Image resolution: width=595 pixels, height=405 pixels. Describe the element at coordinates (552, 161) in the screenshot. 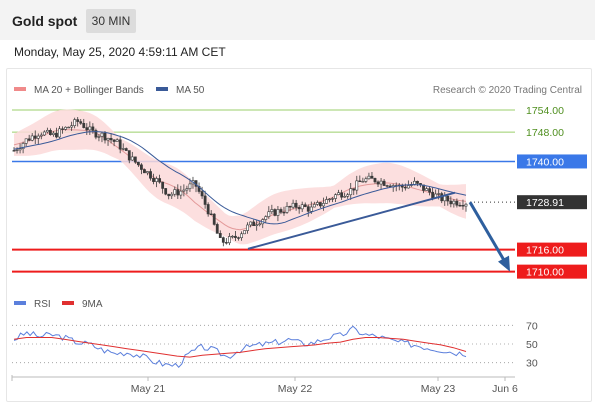

I see `pivot-label-box` at that location.